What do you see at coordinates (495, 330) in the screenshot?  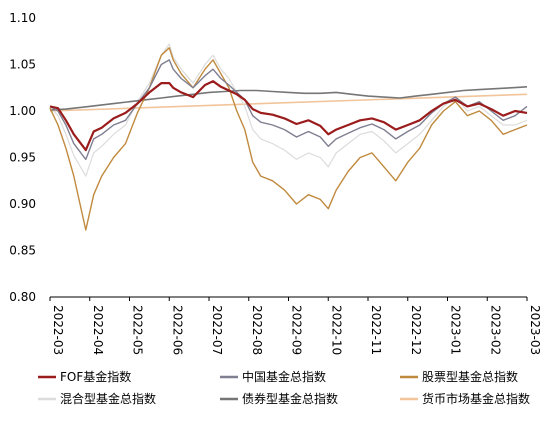 I see `x-tick-label: 2023-02` at bounding box center [495, 330].